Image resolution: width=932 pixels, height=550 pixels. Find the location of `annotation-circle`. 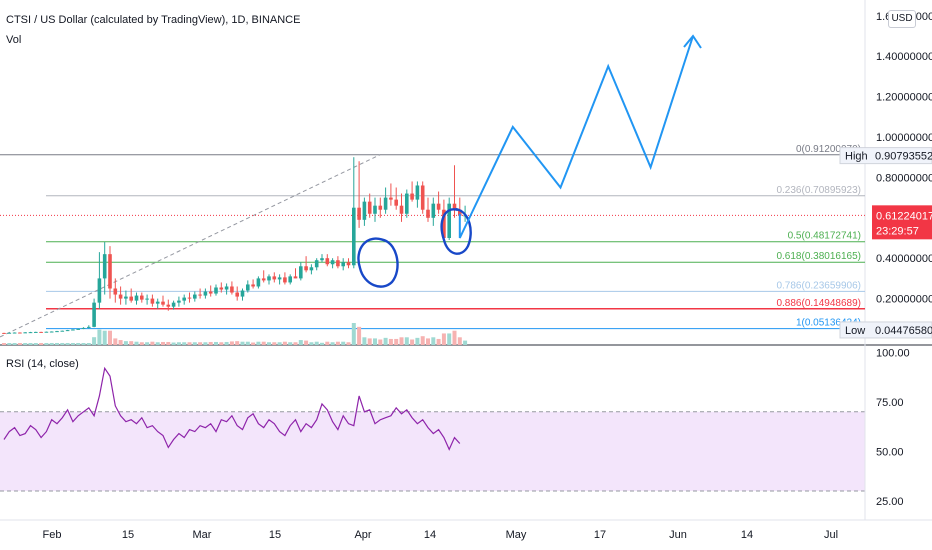

annotation-circle is located at coordinates (378, 262).